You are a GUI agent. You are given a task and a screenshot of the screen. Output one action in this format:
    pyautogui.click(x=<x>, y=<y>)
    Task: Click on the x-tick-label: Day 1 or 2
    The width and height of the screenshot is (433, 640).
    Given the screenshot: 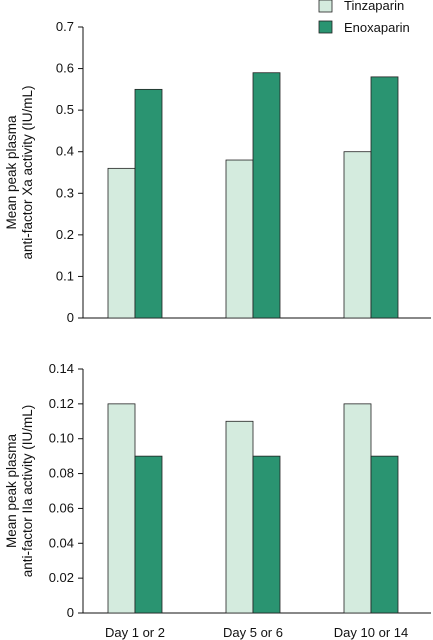 What is the action you would take?
    pyautogui.click(x=135, y=632)
    